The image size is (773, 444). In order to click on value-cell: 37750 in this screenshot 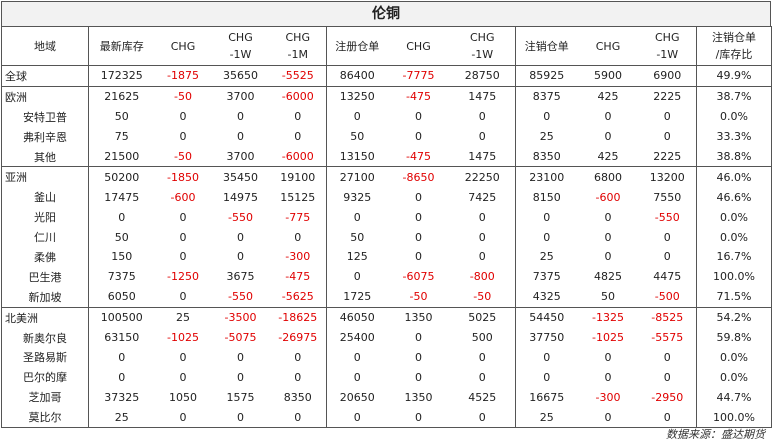, I will do `click(547, 338)`.